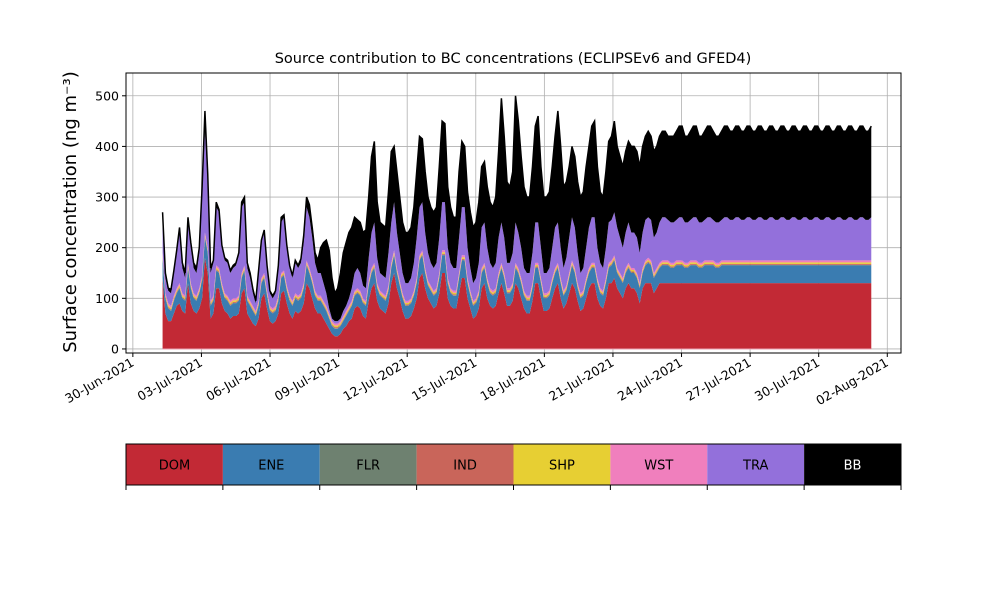  I want to click on area-shp, so click(517, 281).